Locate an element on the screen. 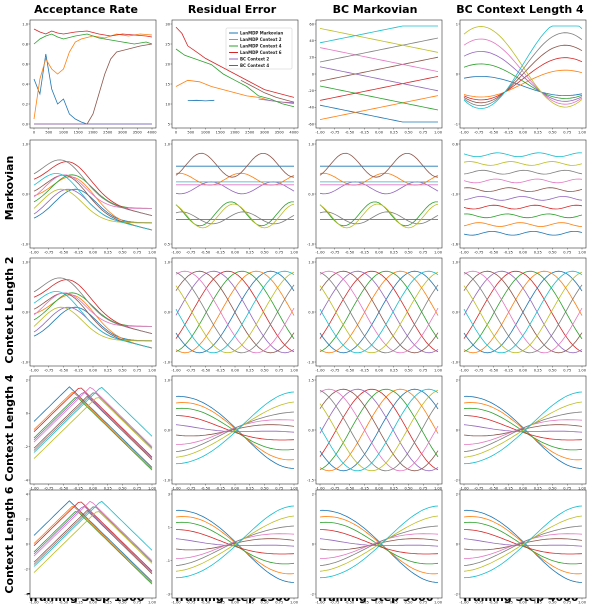 Image resolution: width=598 pixels, height=608 pixels. y-tick-label: -40 is located at coordinates (311, 108).